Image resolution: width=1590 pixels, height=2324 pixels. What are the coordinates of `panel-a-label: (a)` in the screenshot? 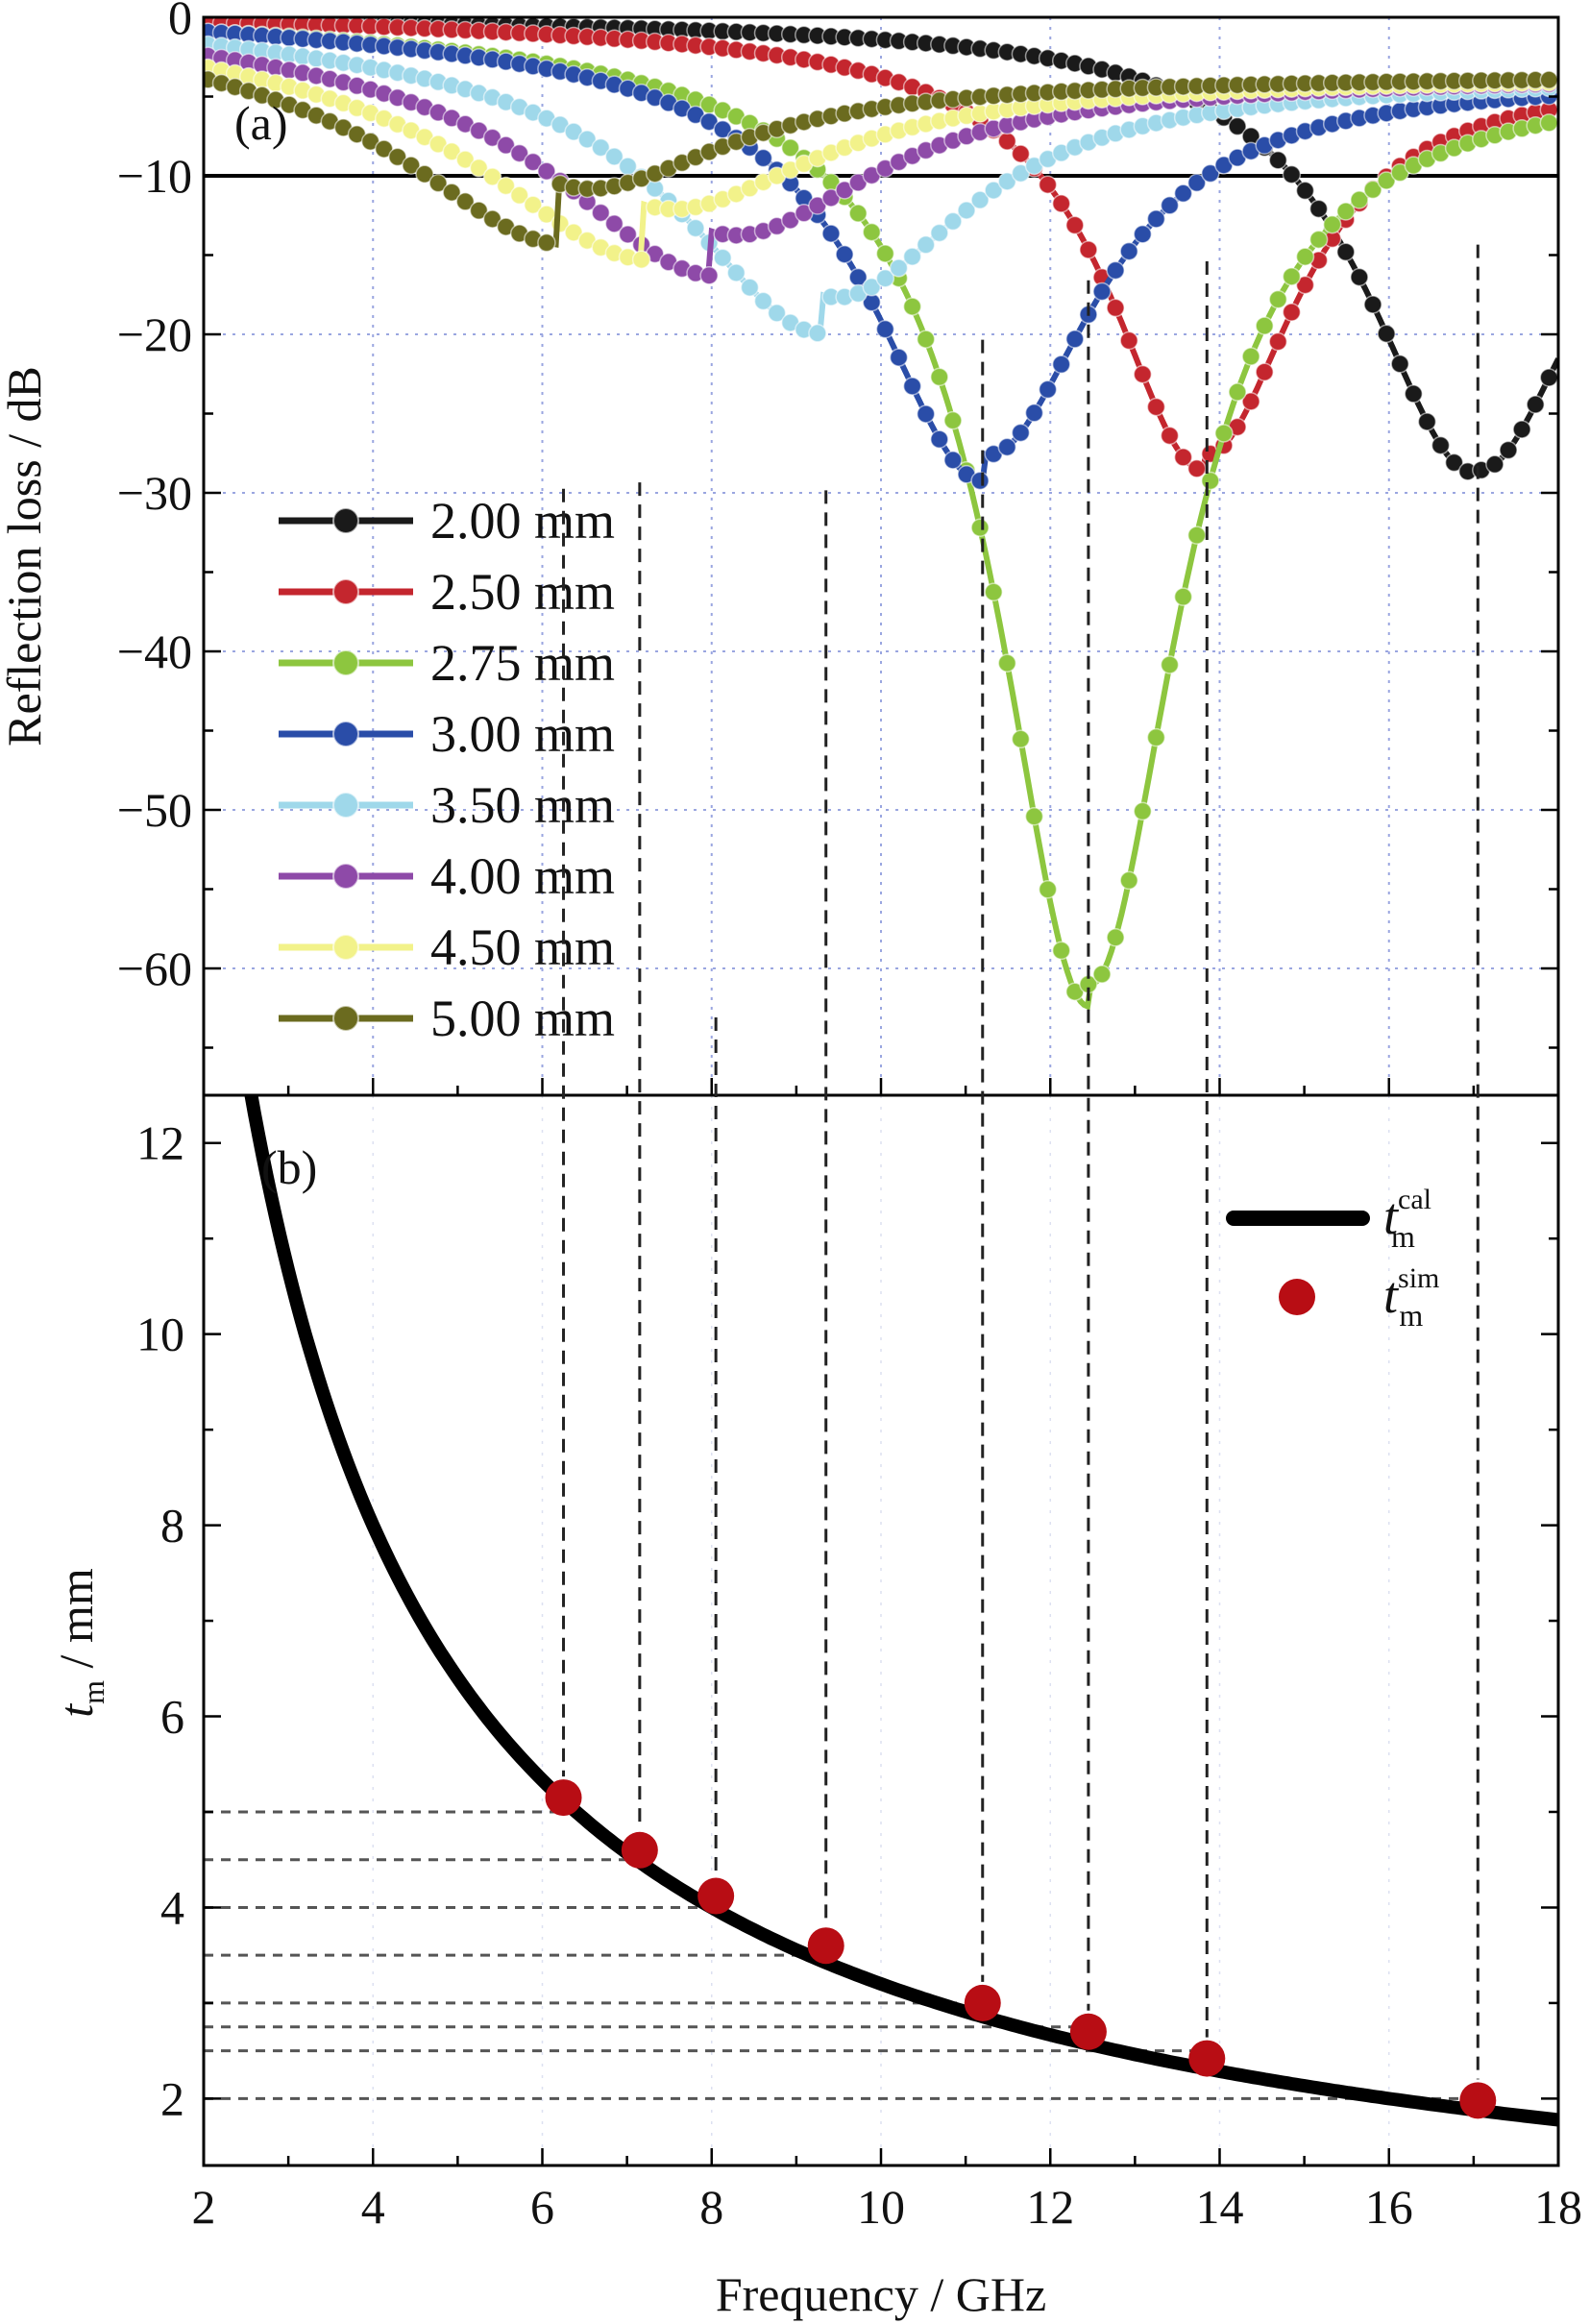 It's located at (261, 123).